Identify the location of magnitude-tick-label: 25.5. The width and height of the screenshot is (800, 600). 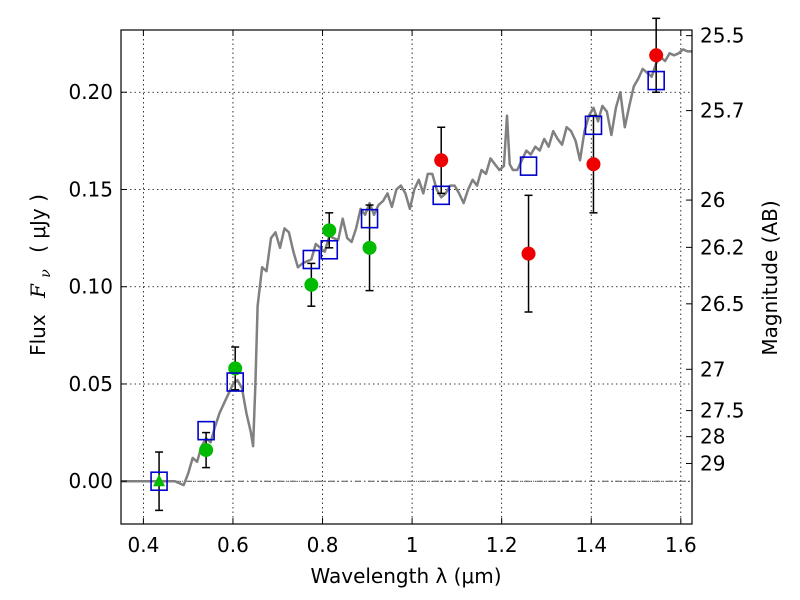
(722, 36).